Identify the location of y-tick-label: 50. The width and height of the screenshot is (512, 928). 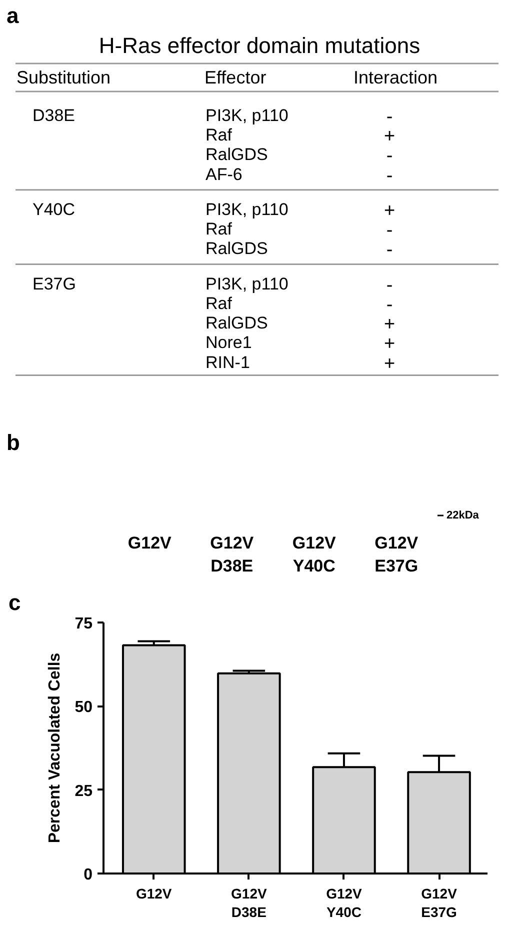
(83, 707).